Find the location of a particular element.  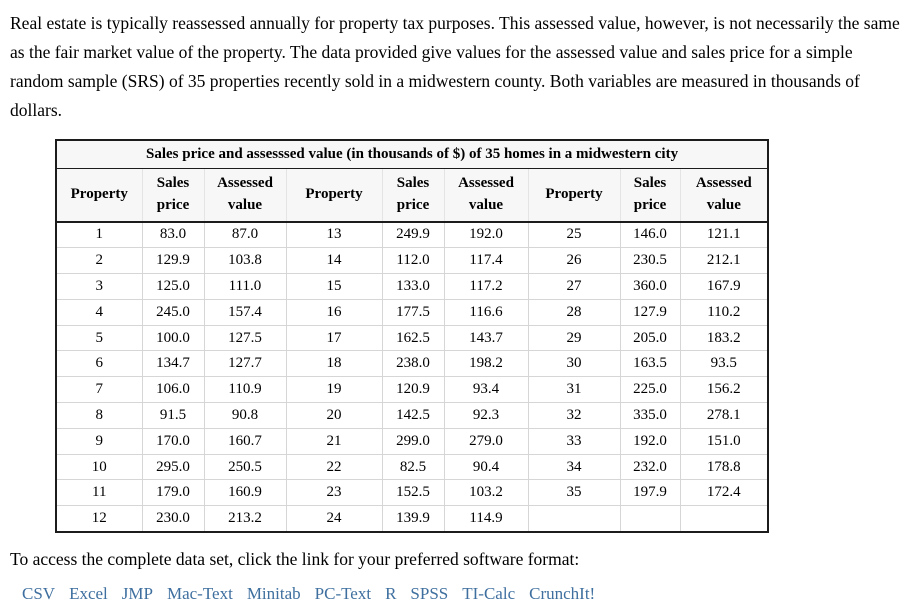

cell-property: 33 is located at coordinates (574, 441).